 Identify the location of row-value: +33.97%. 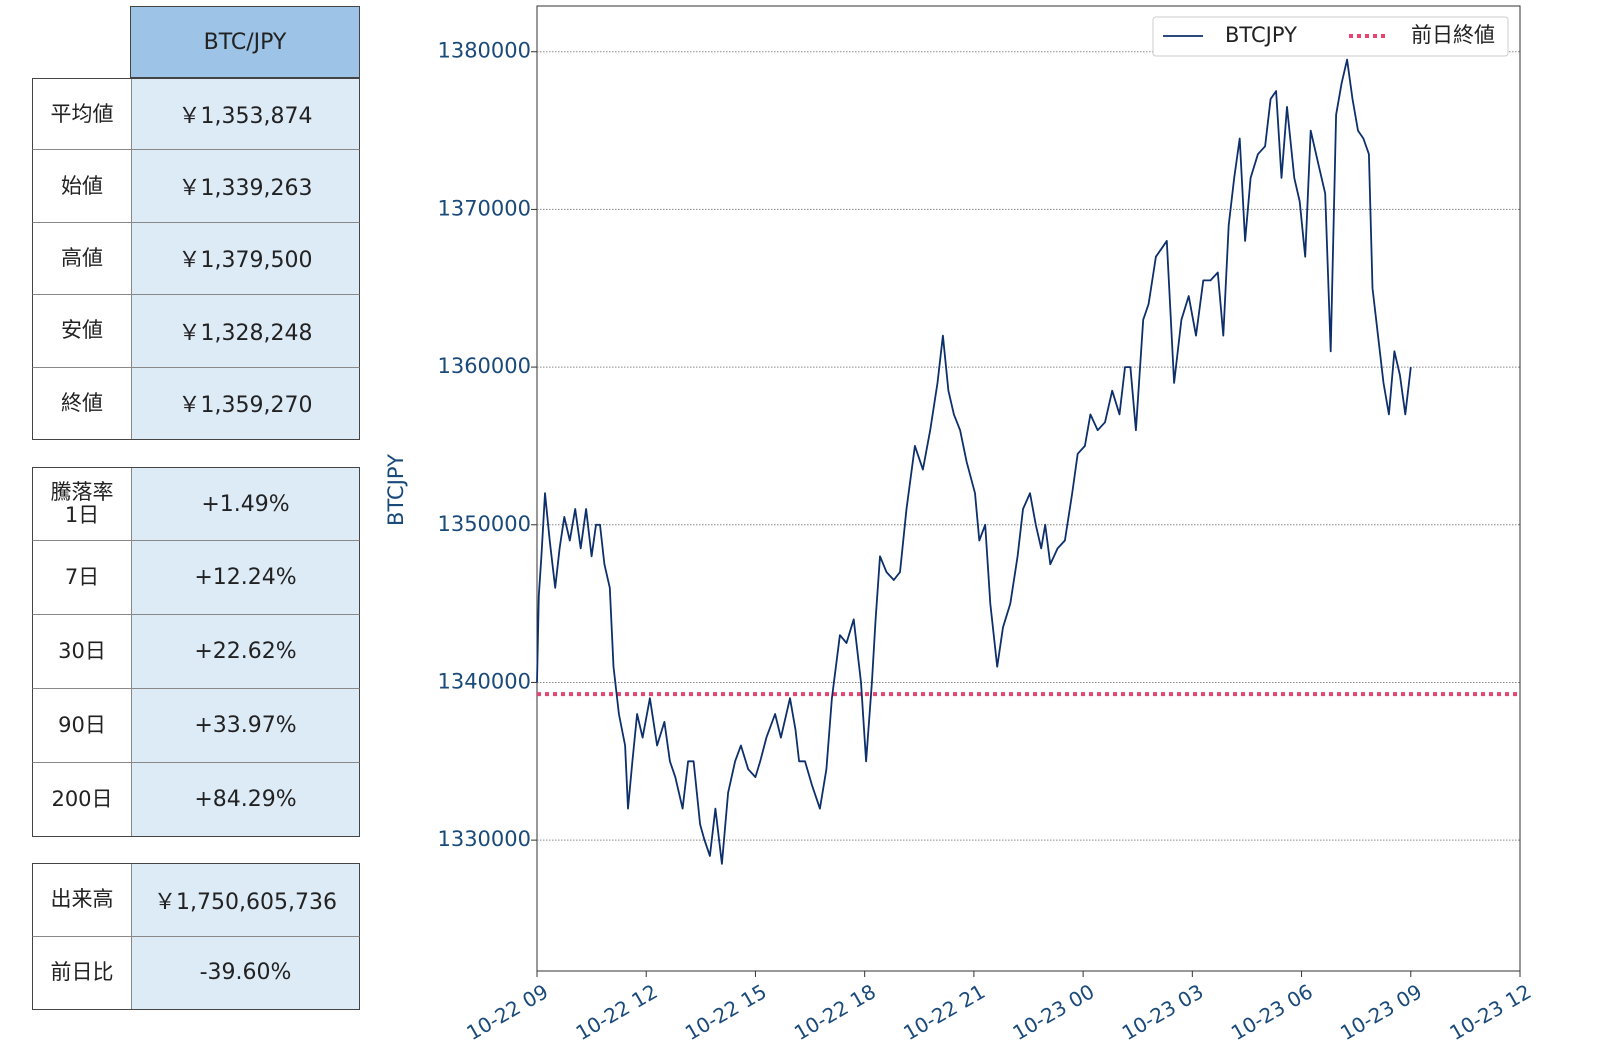
(245, 725).